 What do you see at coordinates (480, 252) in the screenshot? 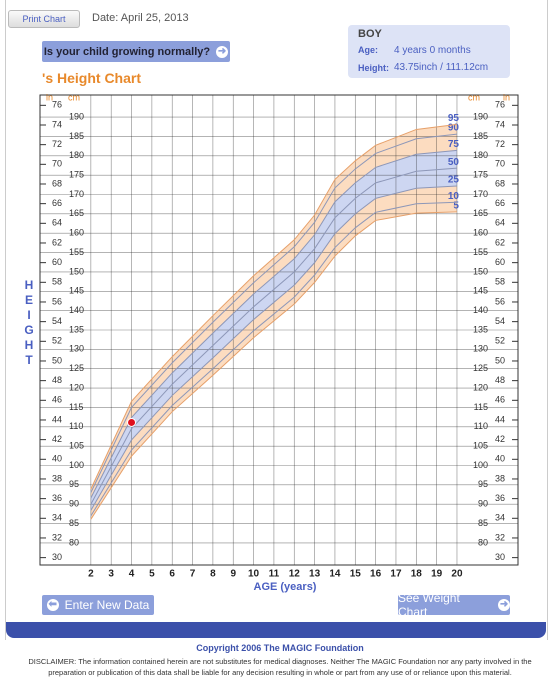
I see `y-tick-label: 155` at bounding box center [480, 252].